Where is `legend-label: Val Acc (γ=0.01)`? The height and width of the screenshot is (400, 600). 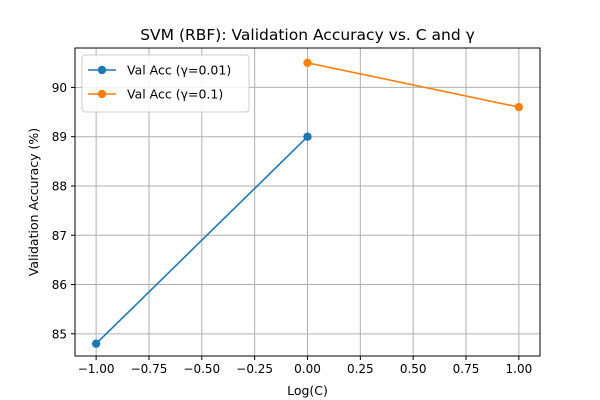 legend-label: Val Acc (γ=0.01) is located at coordinates (179, 70).